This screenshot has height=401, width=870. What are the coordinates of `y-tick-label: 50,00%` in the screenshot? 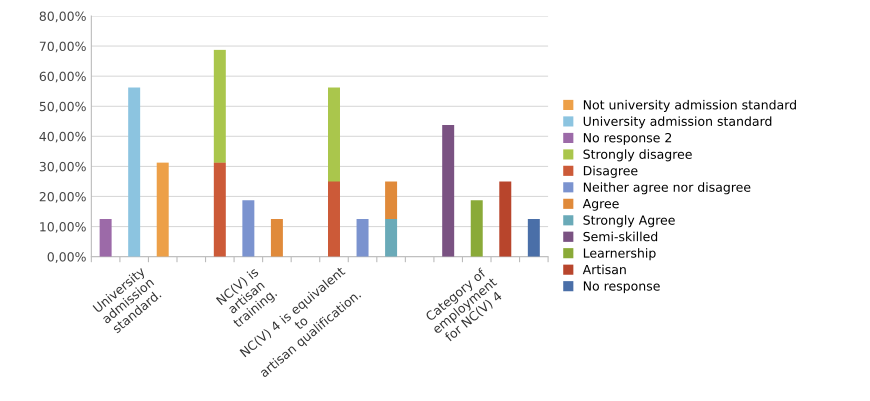 It's located at (63, 107).